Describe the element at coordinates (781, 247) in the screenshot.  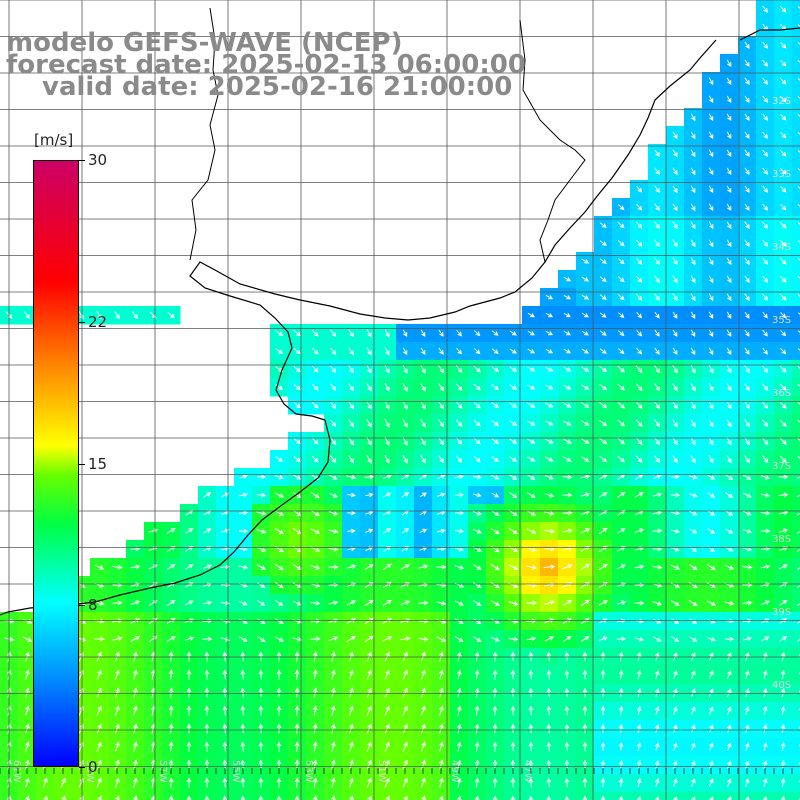
I see `latitude-label: 34S` at that location.